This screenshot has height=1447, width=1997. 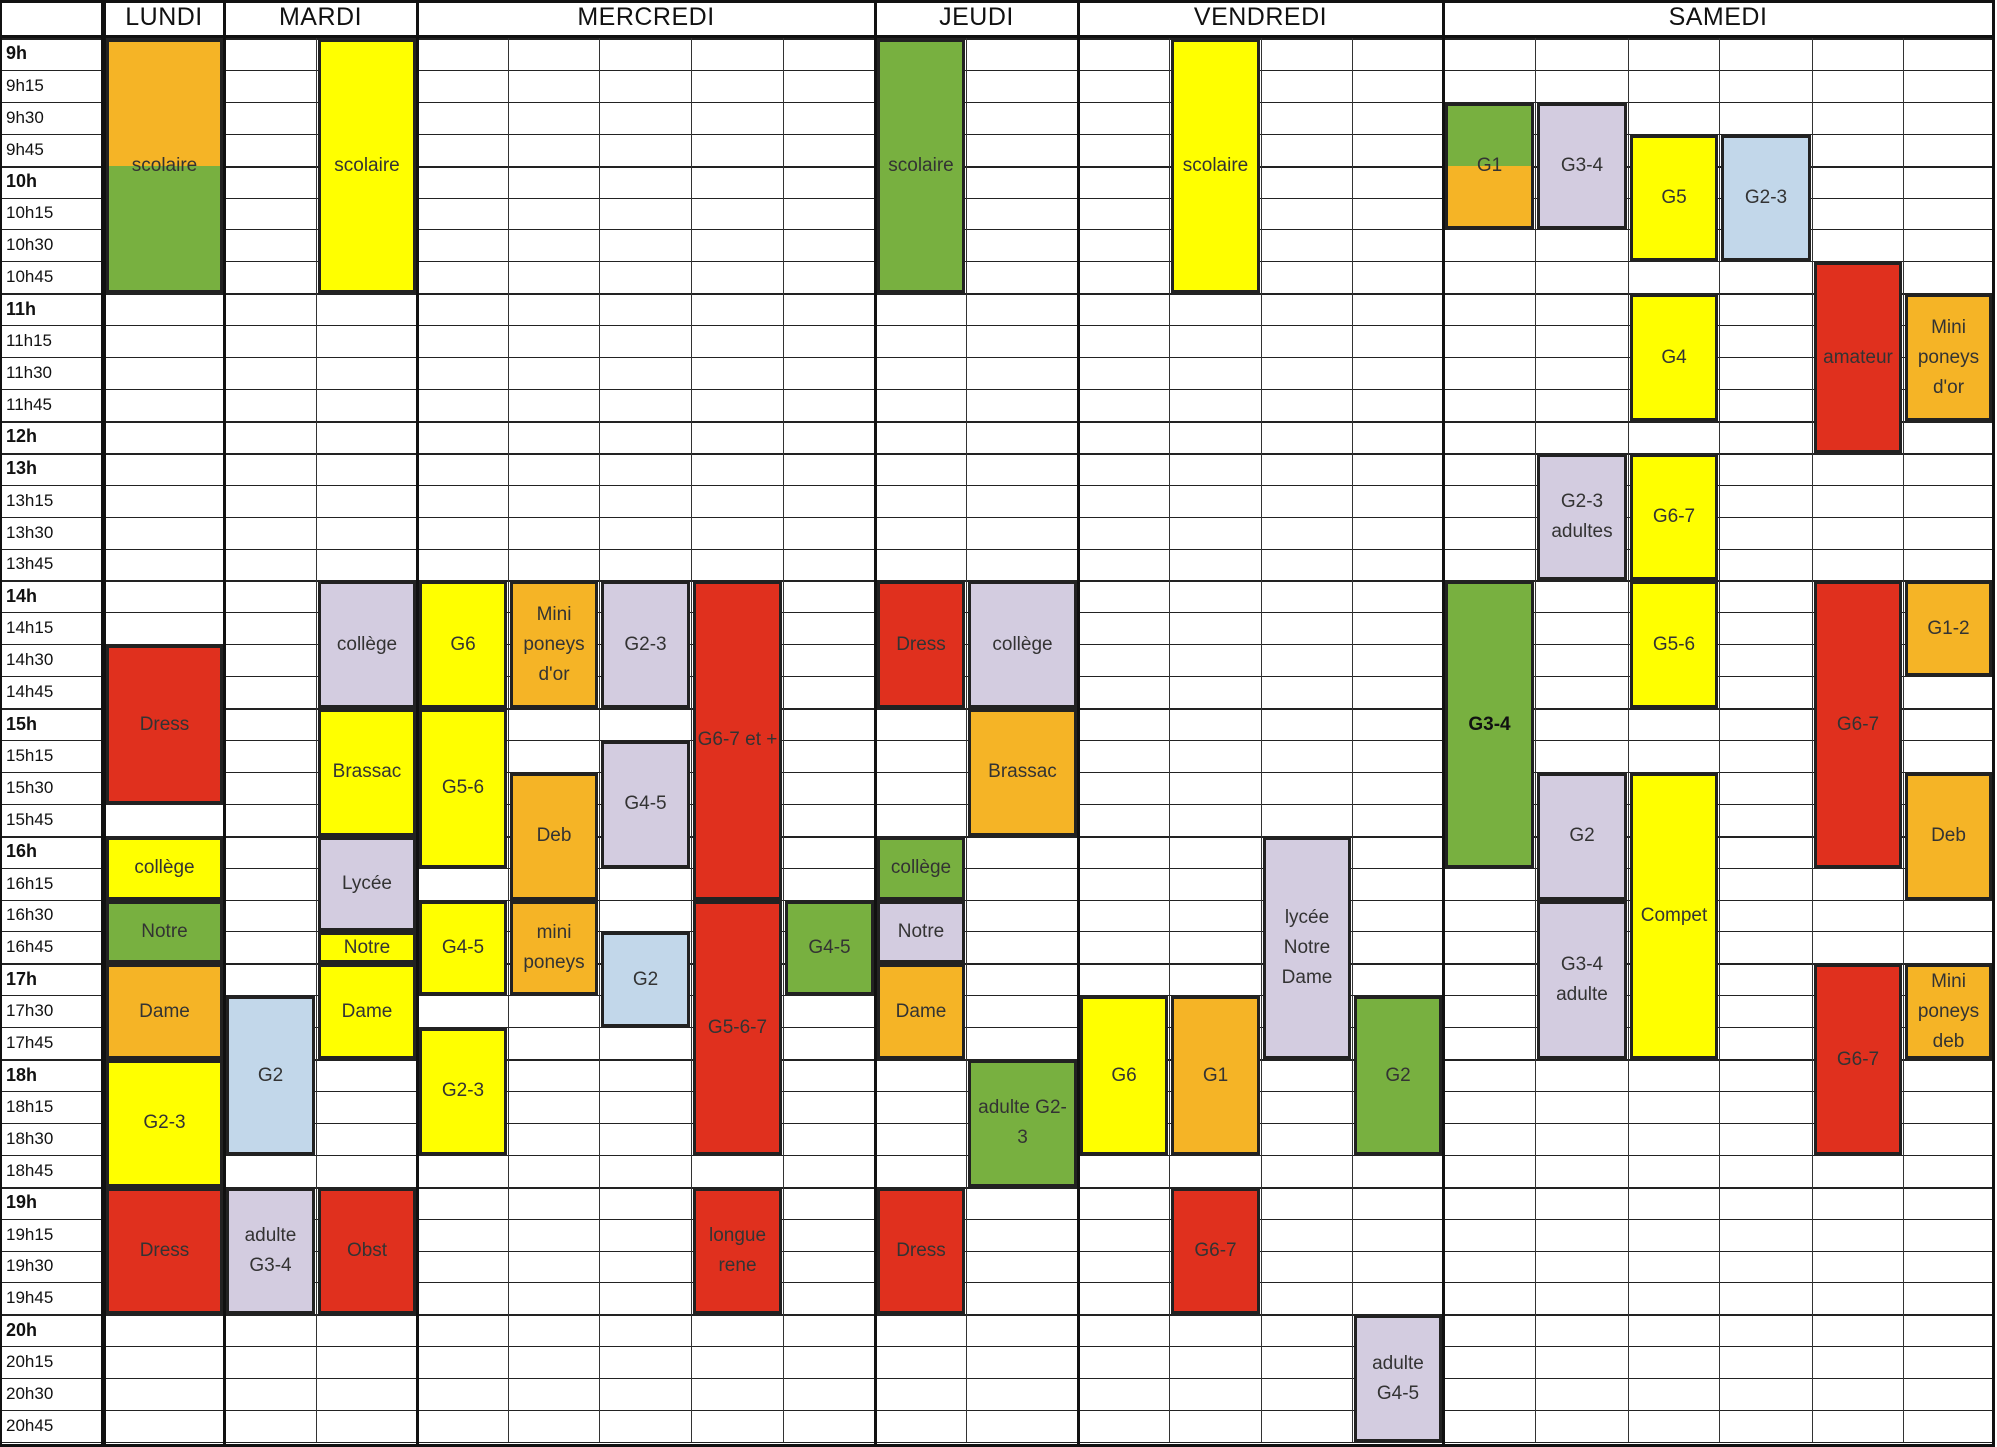 I want to click on time-label: 14h30, so click(x=30, y=660).